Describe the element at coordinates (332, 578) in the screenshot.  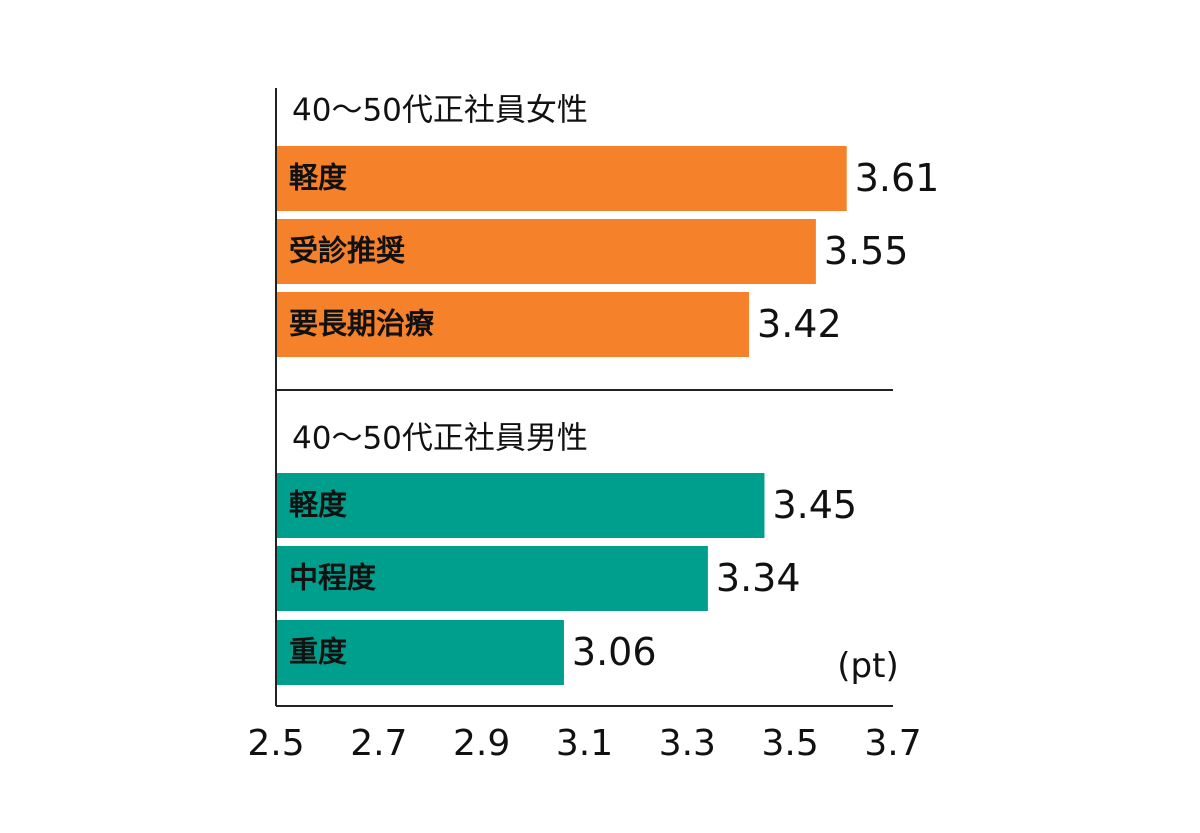
I see `bar-label: 中程度` at that location.